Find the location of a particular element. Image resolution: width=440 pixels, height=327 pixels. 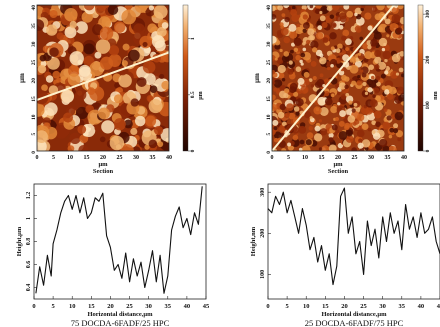

y-tick-label: 0.4 is located at coordinates (29, 288).